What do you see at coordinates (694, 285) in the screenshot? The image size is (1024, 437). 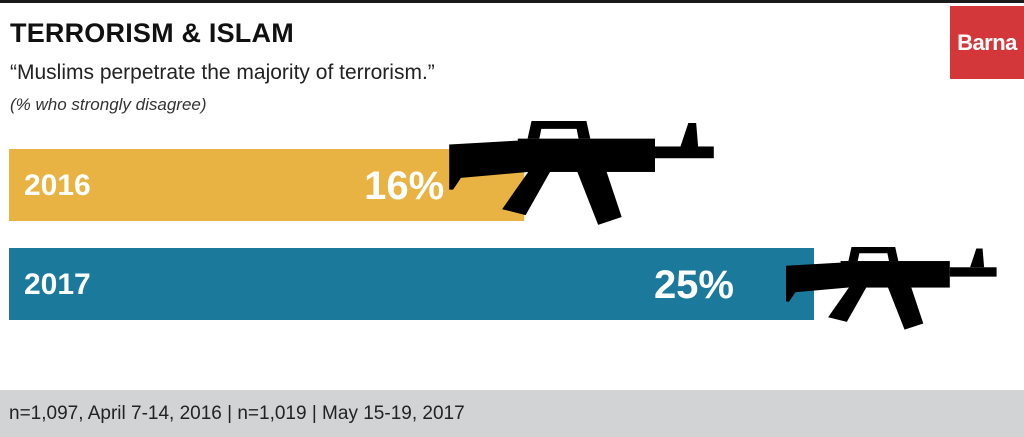 I see `value-label: 25%` at bounding box center [694, 285].